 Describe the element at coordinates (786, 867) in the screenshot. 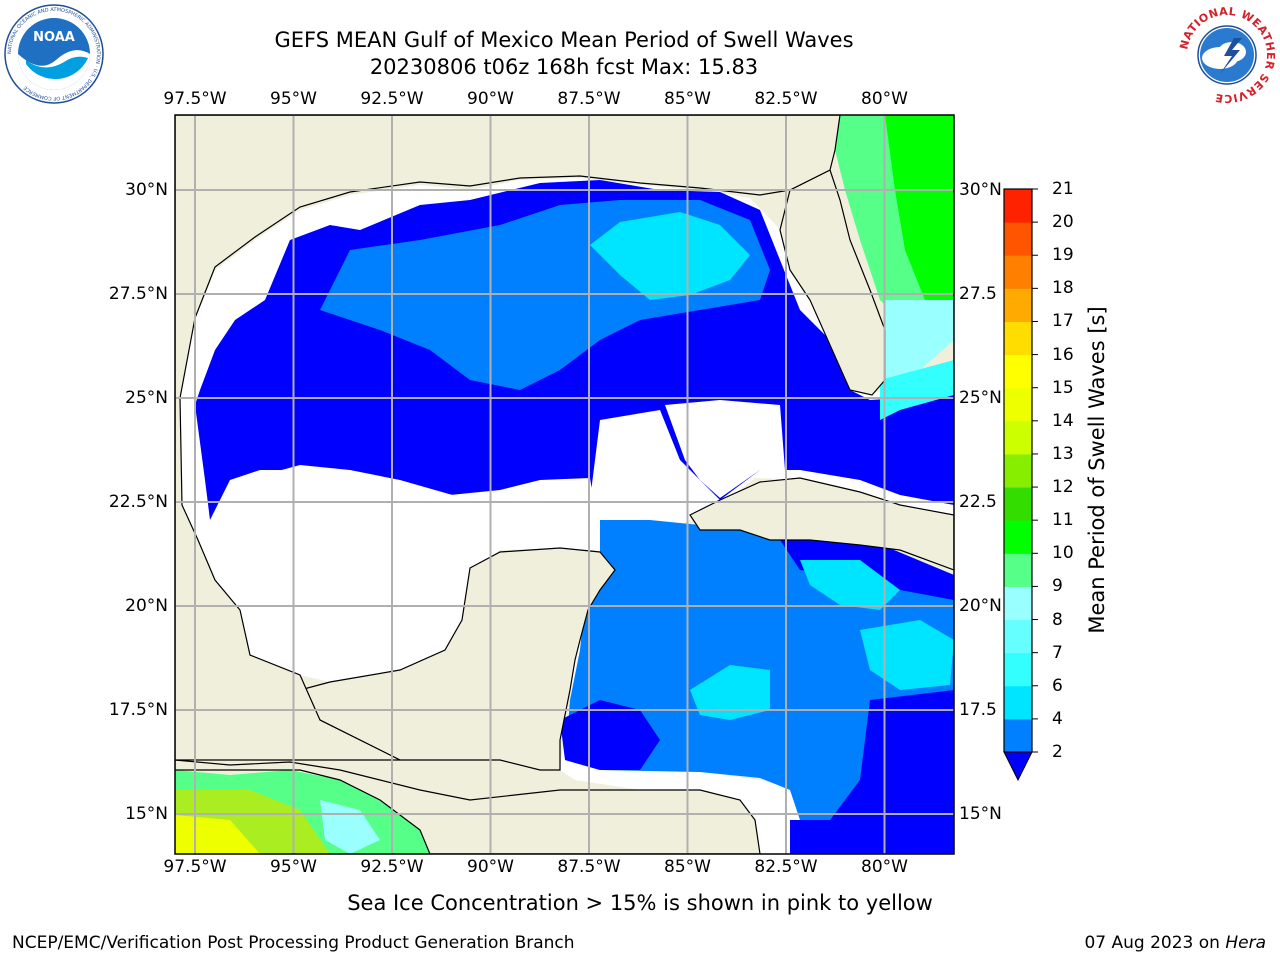

I see `lon-tick-bottom: 82.5°W` at that location.